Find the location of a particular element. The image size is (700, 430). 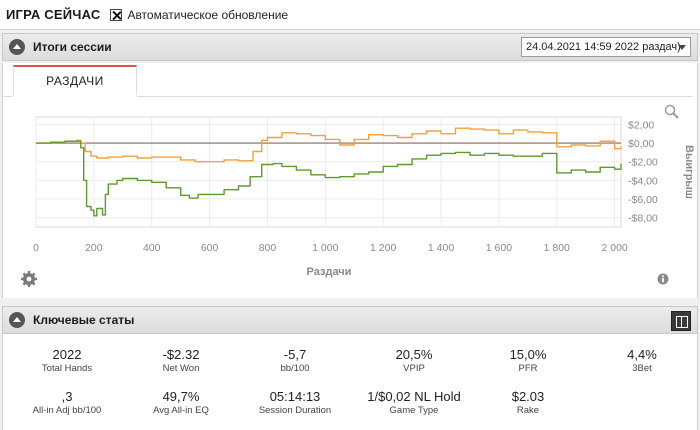

info-icon is located at coordinates (663, 279).